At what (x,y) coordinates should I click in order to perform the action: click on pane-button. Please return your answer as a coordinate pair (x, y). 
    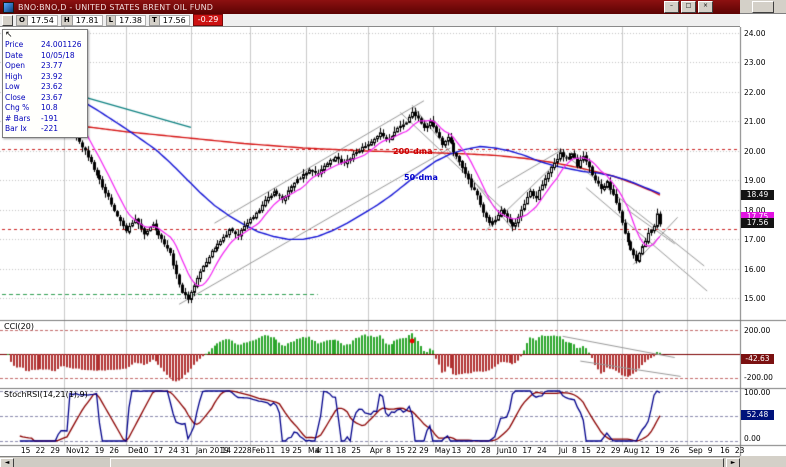
    Looking at the image, I should click on (763, 6).